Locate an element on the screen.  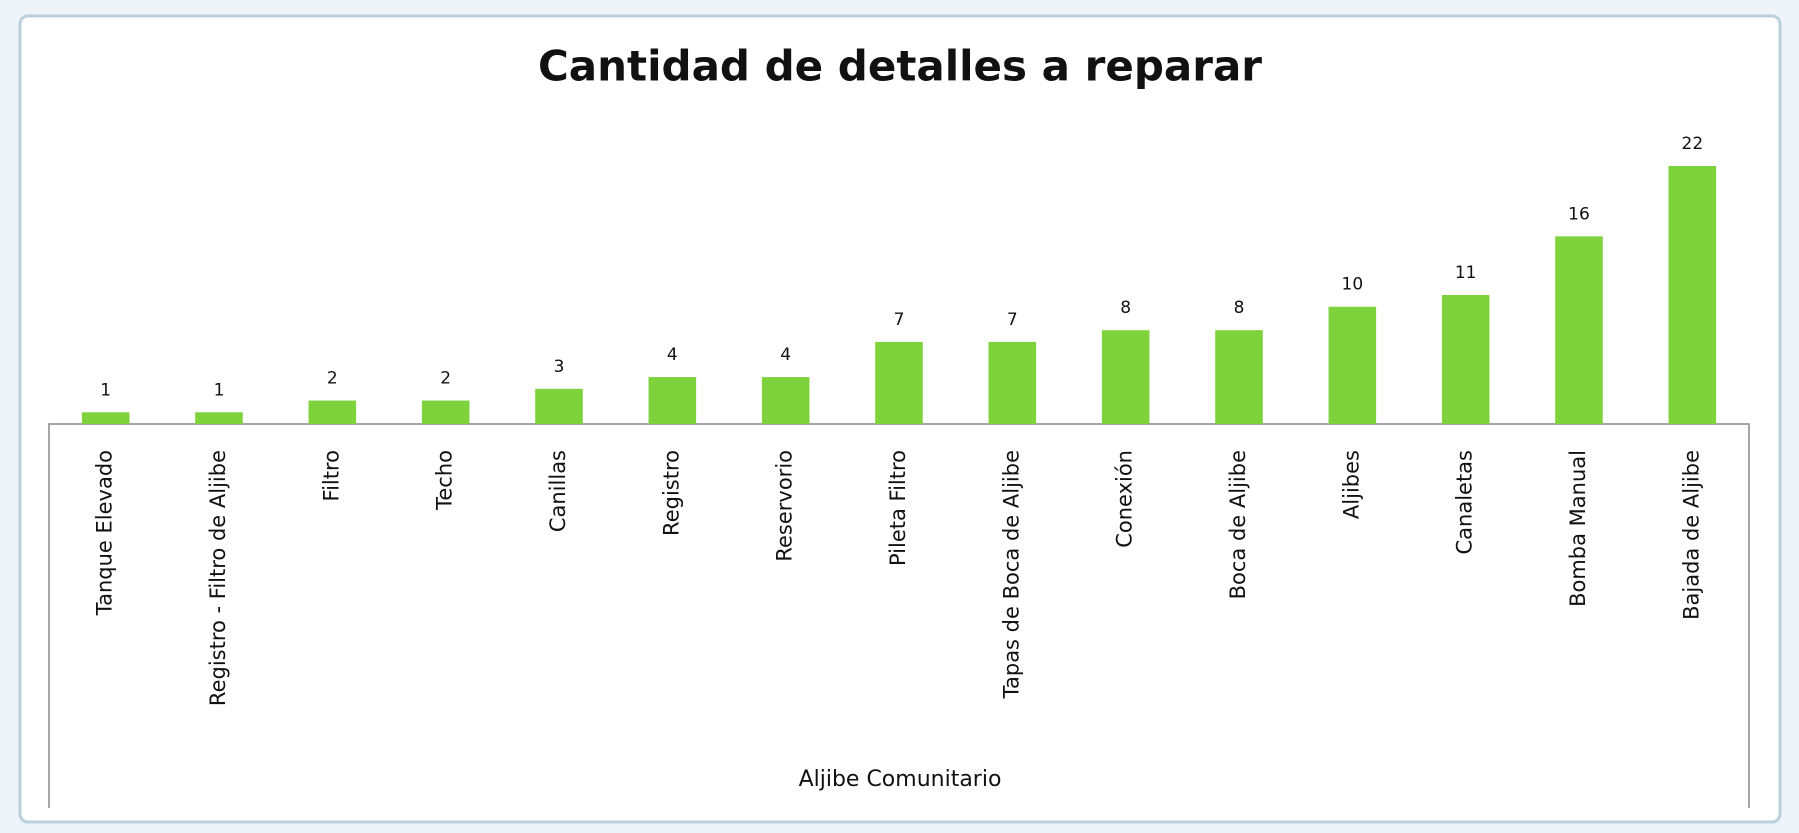
x-tick-label: Registro is located at coordinates (671, 493).